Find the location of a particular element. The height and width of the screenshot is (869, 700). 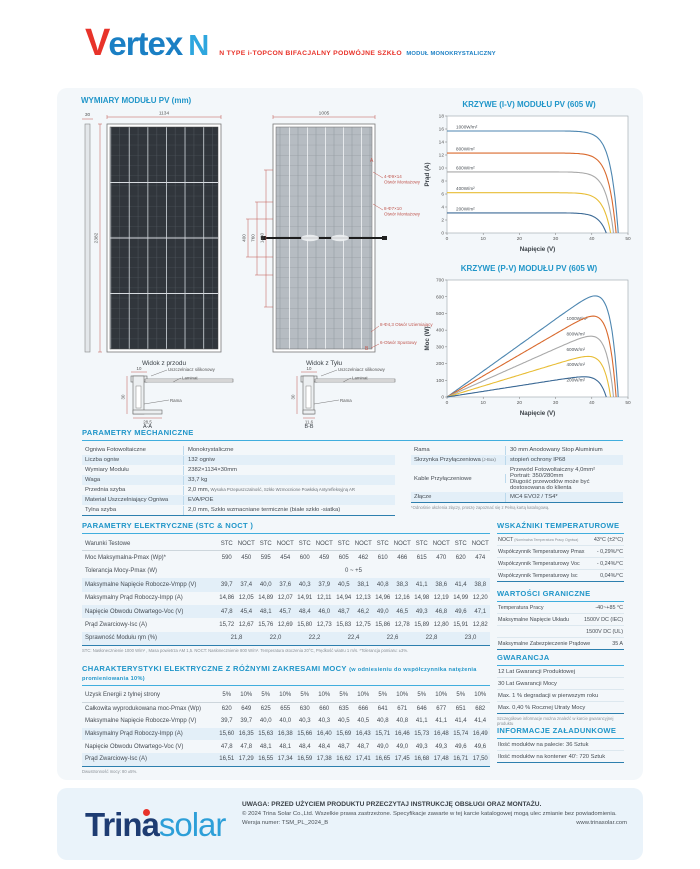

param-value: 620 is located at coordinates (226, 708).